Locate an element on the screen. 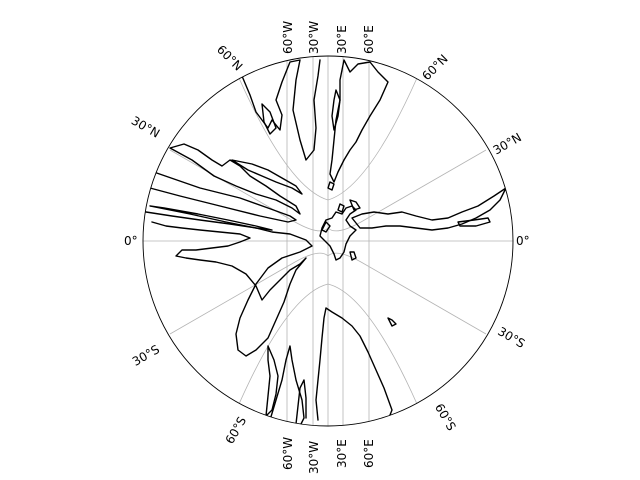 The width and height of the screenshot is (640, 480). north-america-islands is located at coordinates (267, 177).